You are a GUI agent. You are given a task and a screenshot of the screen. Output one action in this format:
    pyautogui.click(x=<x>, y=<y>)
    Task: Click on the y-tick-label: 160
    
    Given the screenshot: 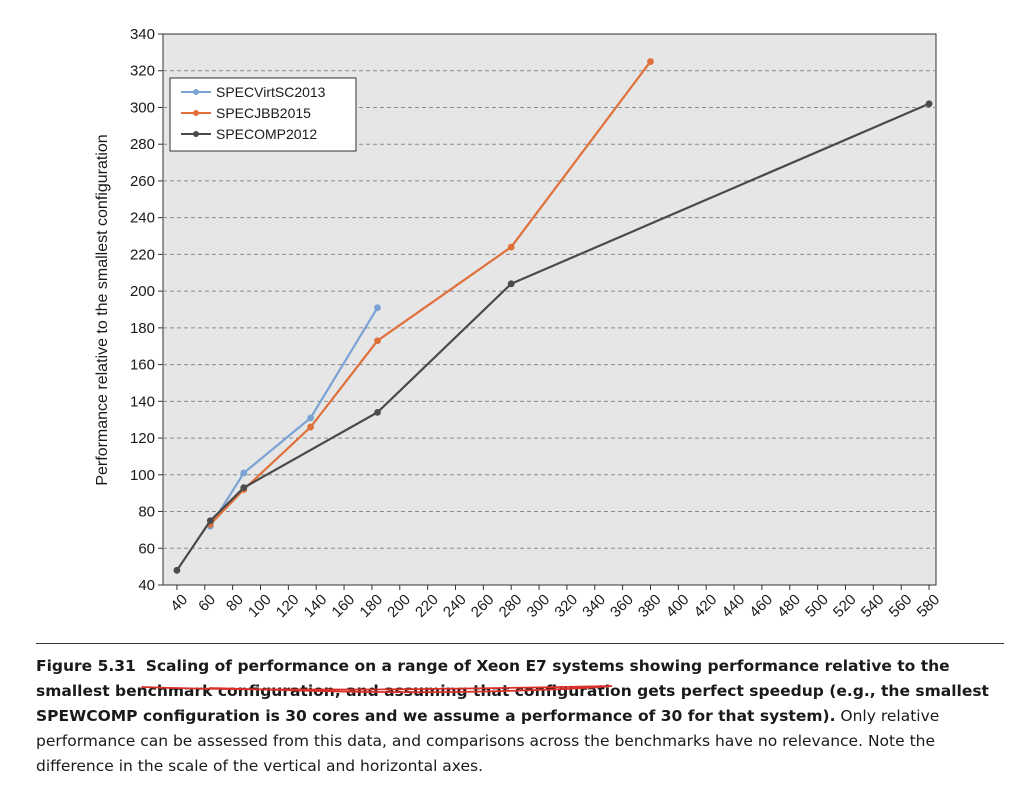 What is the action you would take?
    pyautogui.click(x=142, y=365)
    